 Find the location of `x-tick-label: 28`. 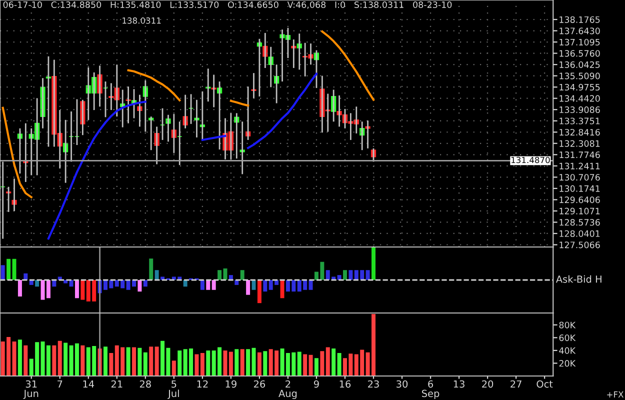

x-tick-label: 28 is located at coordinates (145, 384).